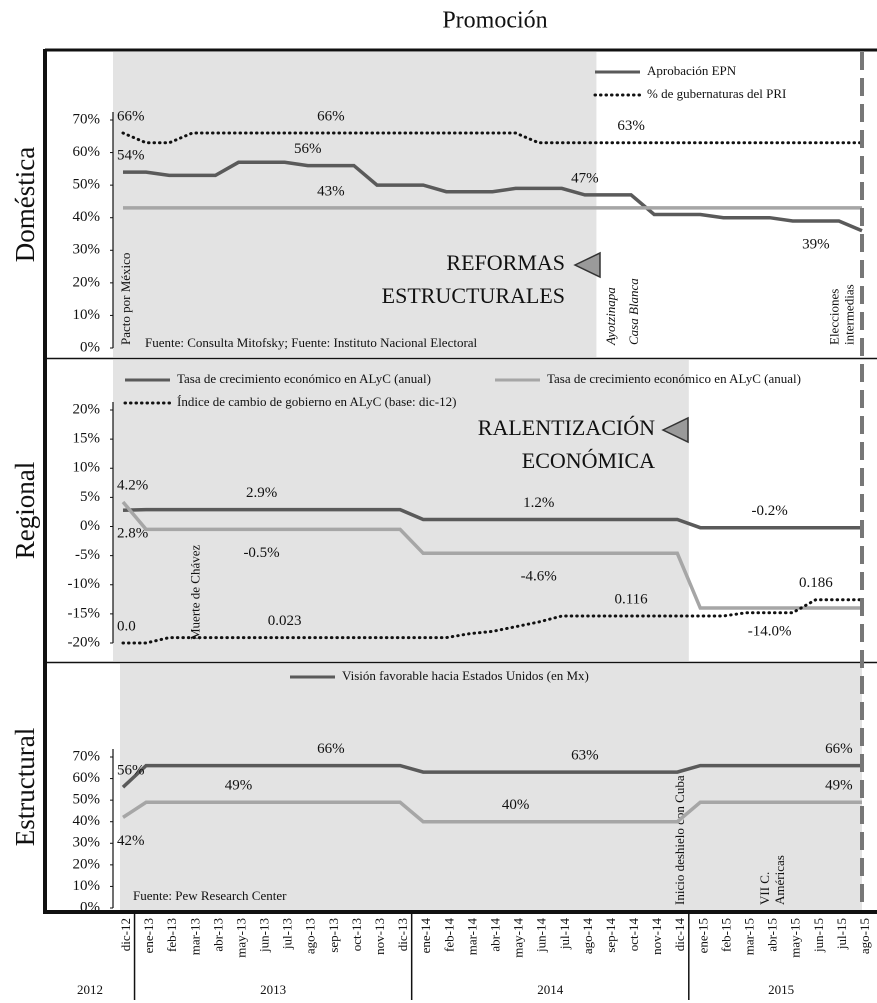 The width and height of the screenshot is (877, 1003). What do you see at coordinates (125, 934) in the screenshot?
I see `x-tick-label: dic-12` at bounding box center [125, 934].